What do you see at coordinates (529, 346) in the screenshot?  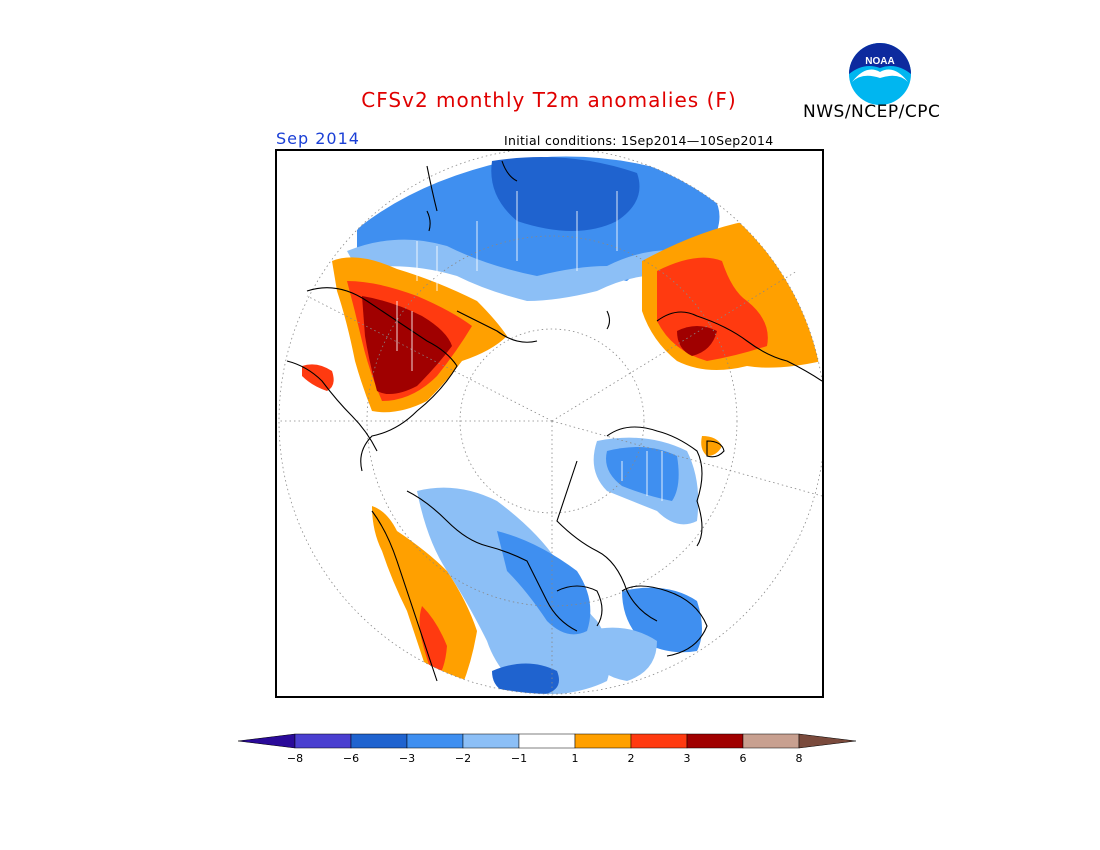 I see `hatching` at bounding box center [529, 346].